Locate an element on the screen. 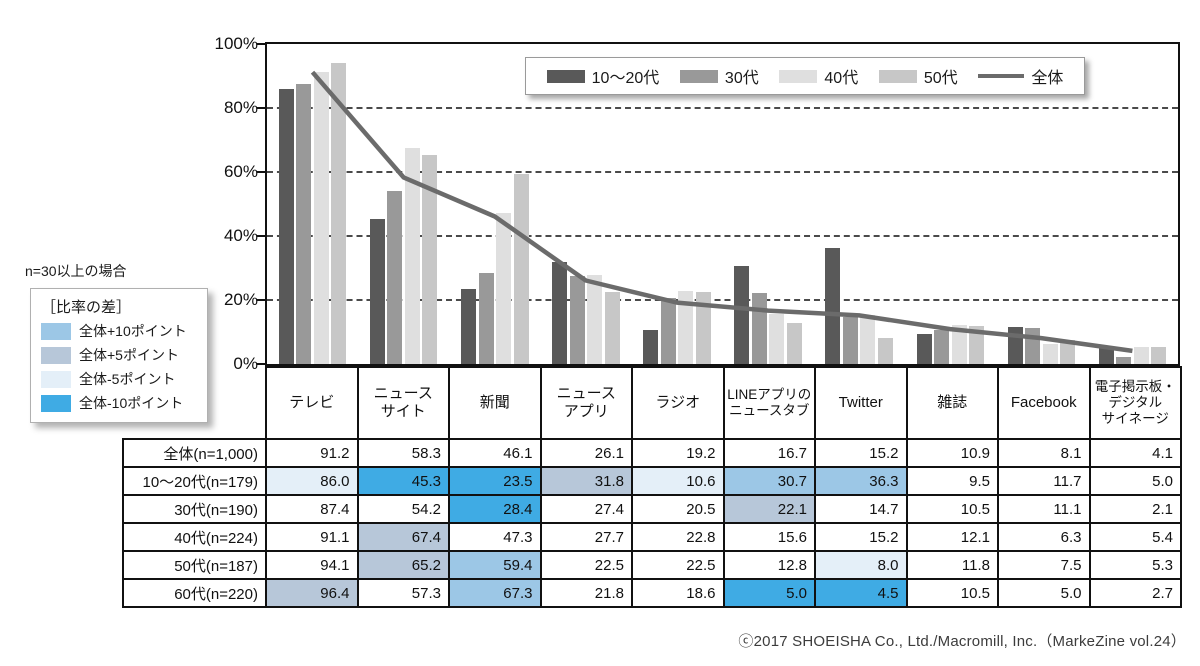 This screenshot has height=666, width=1200. table-cell: 11.8 is located at coordinates (952, 565).